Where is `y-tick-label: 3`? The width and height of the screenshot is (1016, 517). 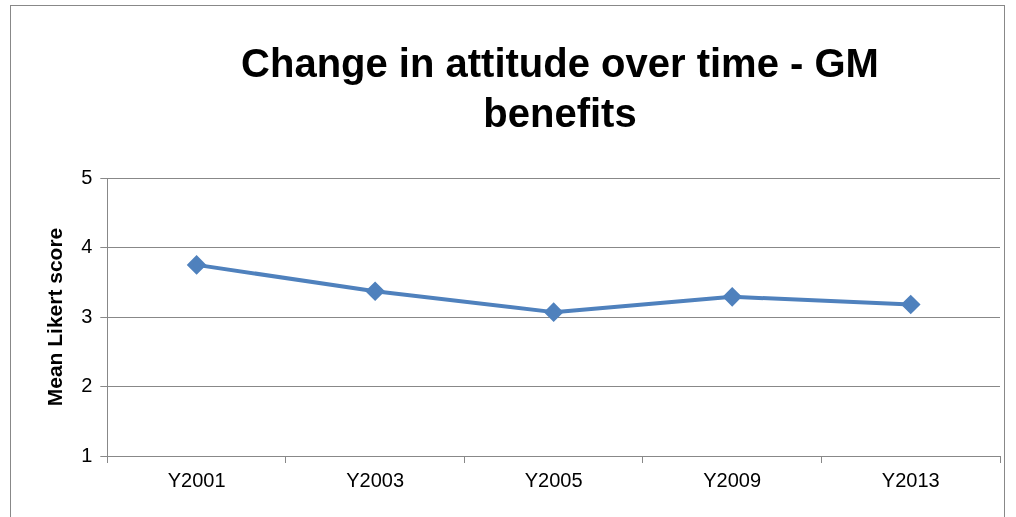 y-tick-label: 3 is located at coordinates (87, 315).